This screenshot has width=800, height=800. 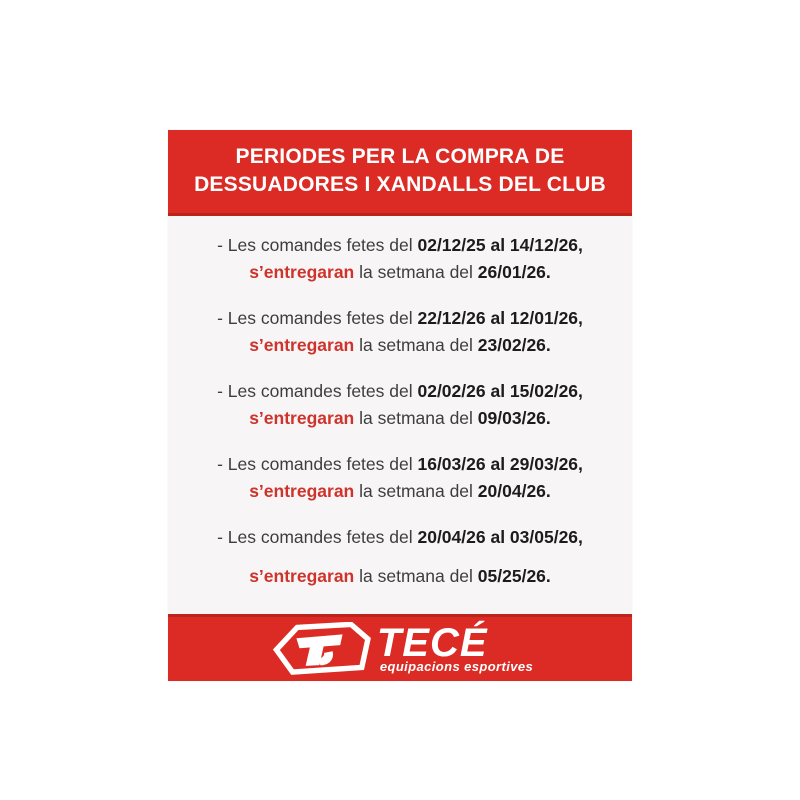 I want to click on flyer-footer: TECÉ equipacions esportives, so click(x=400, y=647).